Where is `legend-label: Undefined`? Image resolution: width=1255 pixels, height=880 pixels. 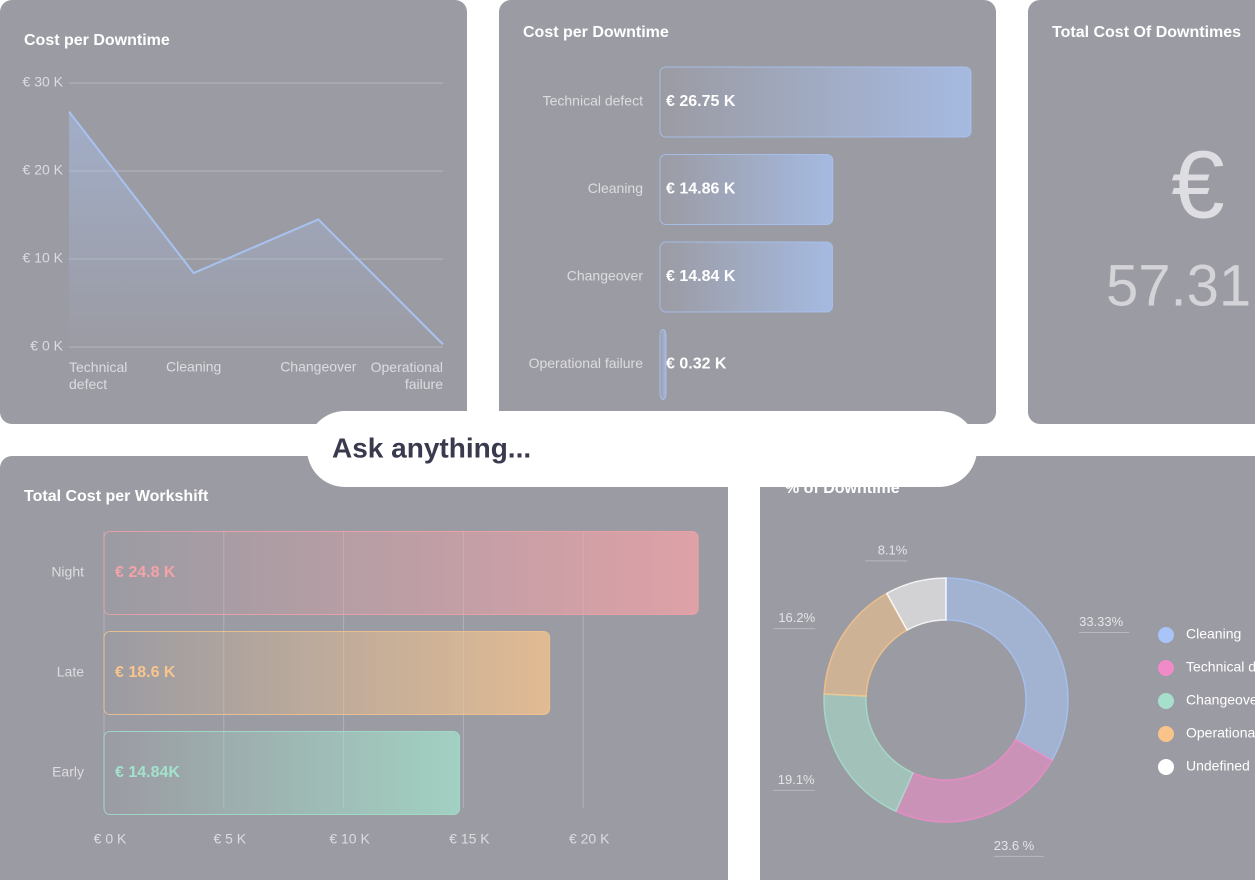 legend-label: Undefined is located at coordinates (1218, 766).